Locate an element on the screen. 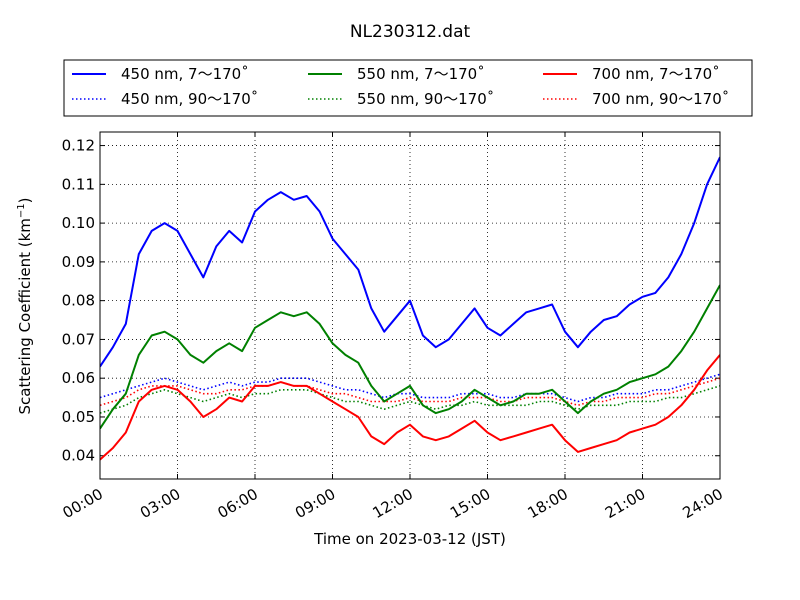  x-tick-label: 09:00 is located at coordinates (315, 503).